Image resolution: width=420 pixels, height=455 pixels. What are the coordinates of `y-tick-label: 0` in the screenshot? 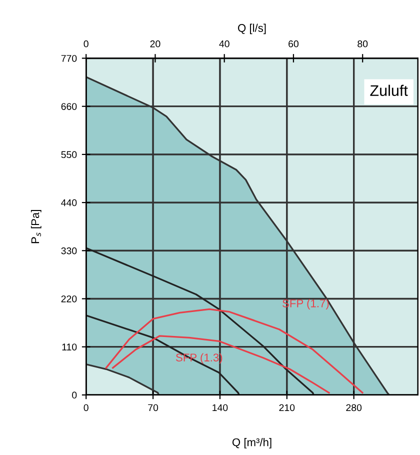 It's located at (74, 395).